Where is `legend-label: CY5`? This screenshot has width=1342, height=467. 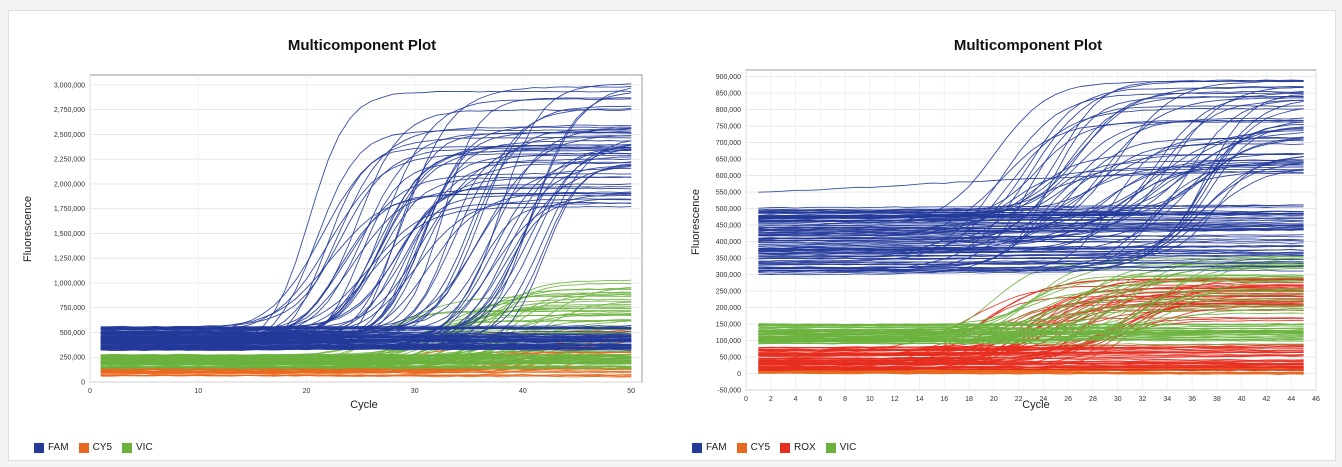 legend-label: CY5 is located at coordinates (760, 447).